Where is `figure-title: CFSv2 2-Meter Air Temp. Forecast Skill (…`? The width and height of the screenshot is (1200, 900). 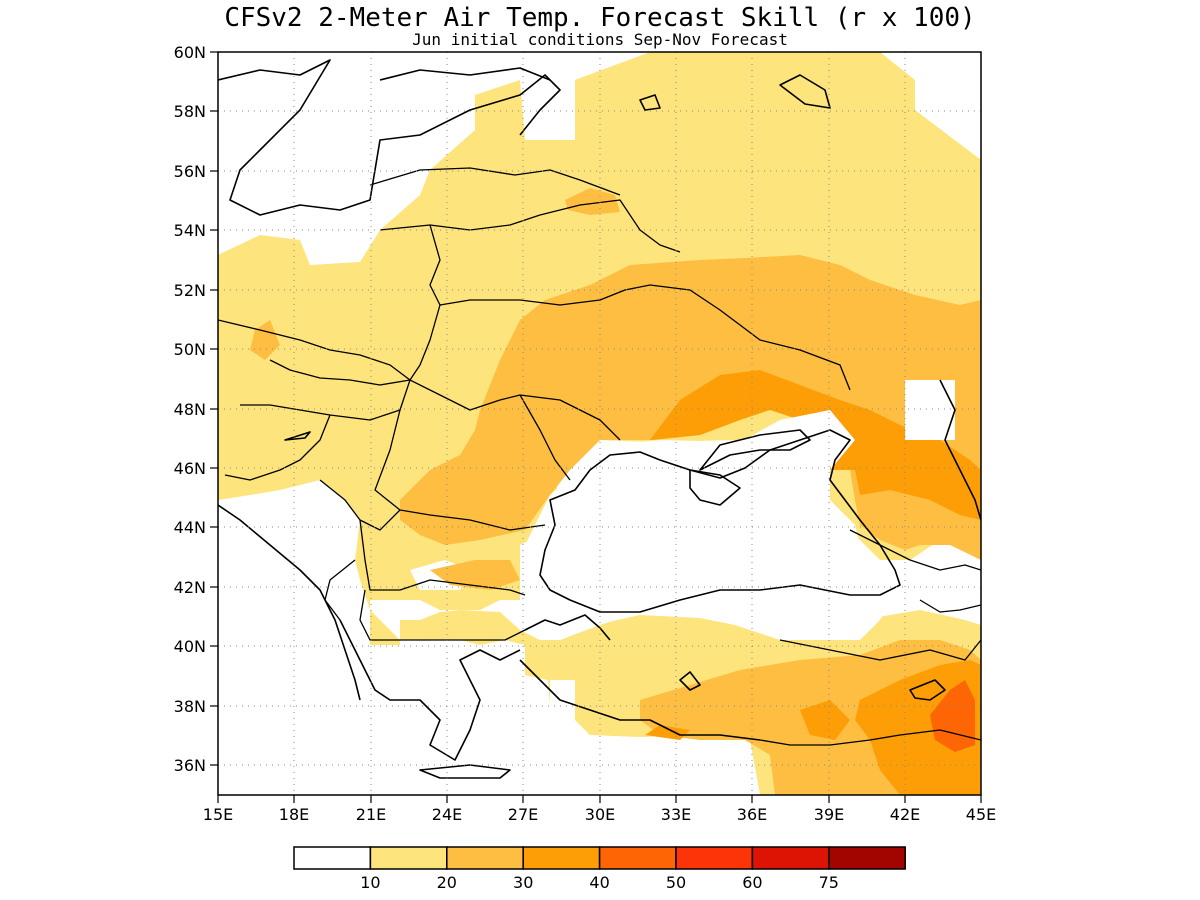
figure-title: CFSv2 2-Meter Air Temp. Forecast Skill (… is located at coordinates (599, 18).